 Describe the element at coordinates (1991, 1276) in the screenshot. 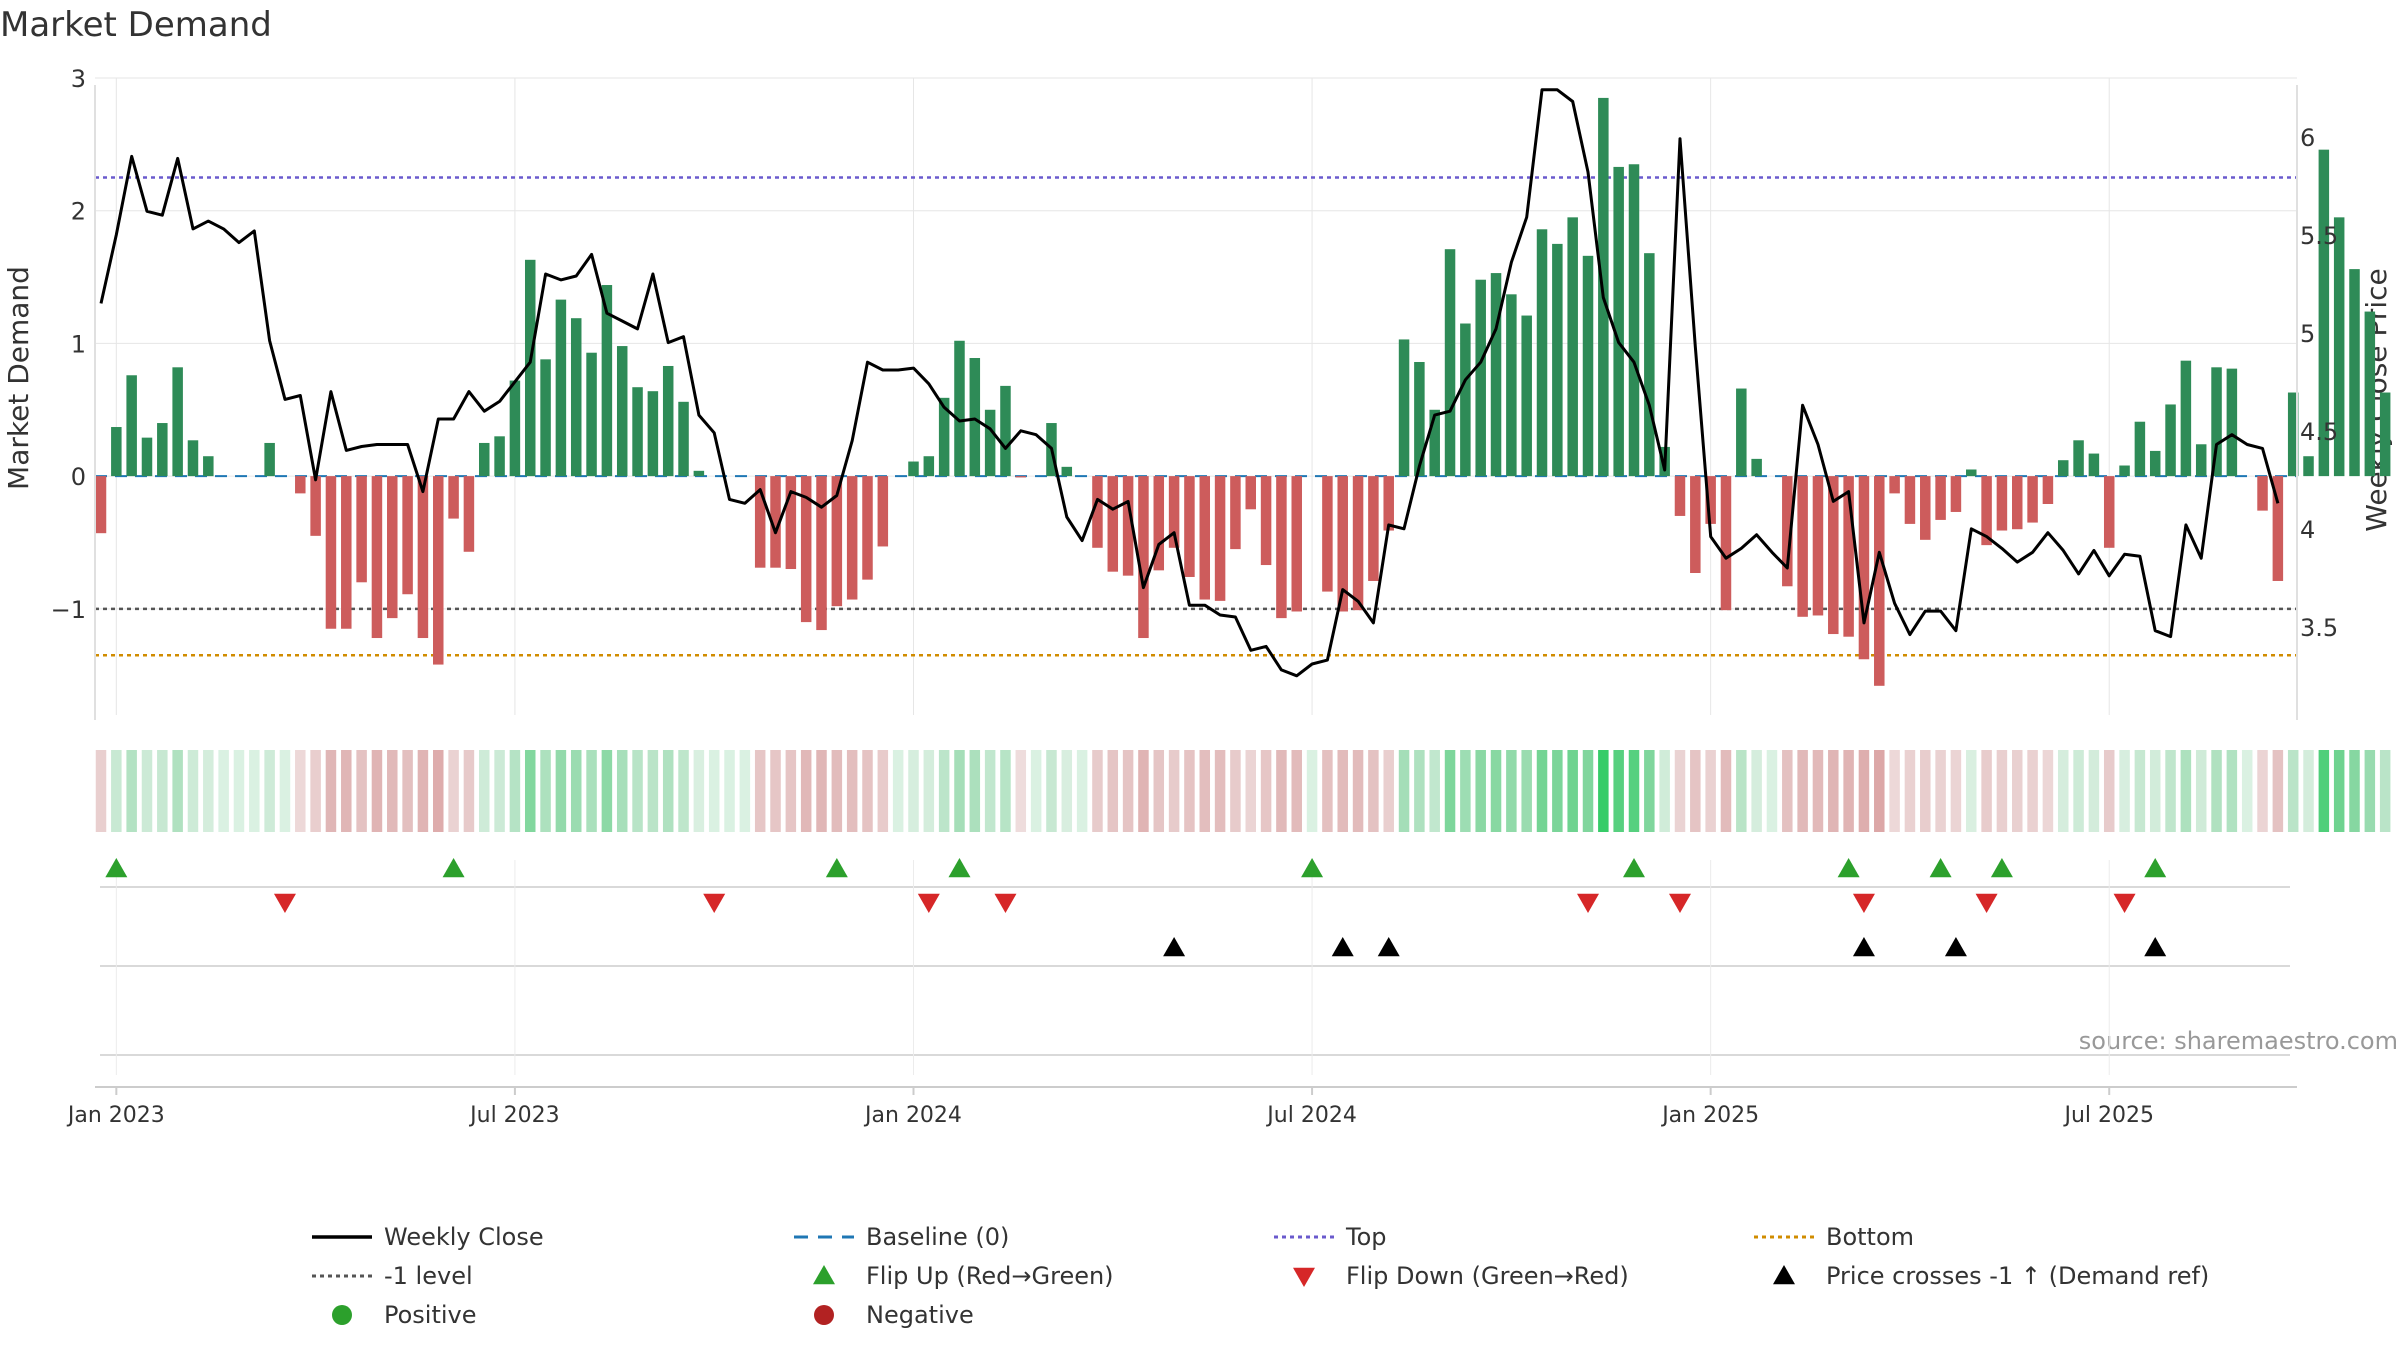

I see `legend-item: Price crosses -1 ↑ (Demand ref)` at that location.